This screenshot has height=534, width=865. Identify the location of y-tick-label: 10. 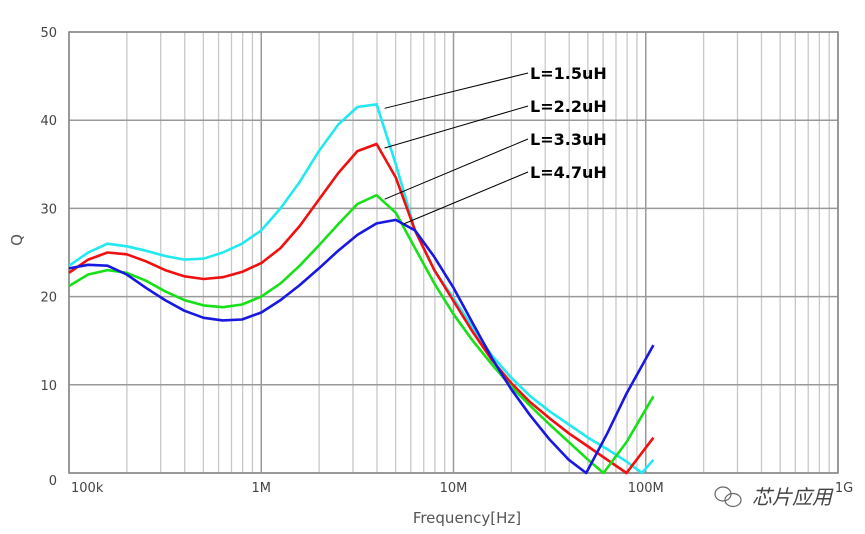
(48, 386).